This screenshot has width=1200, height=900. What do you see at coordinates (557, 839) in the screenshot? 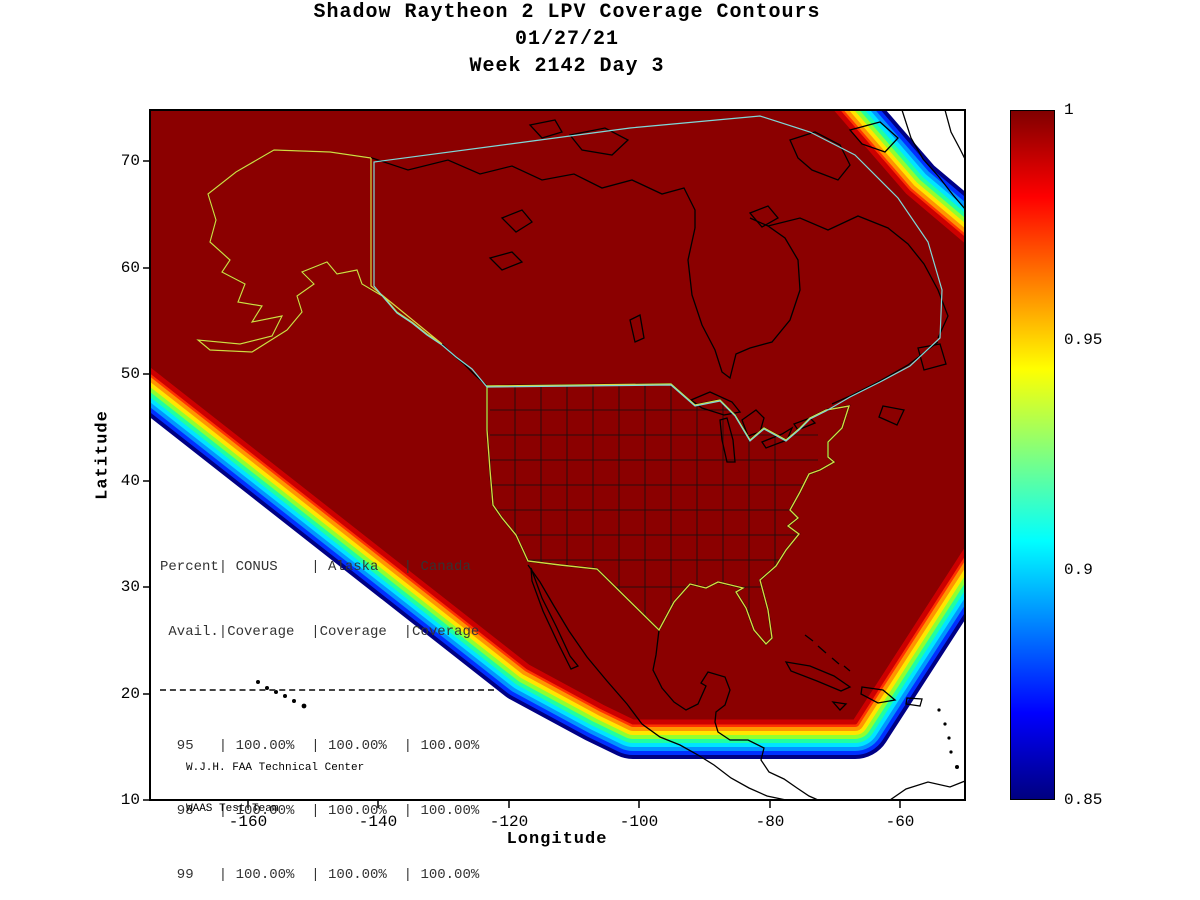
I see `x-axis-label: Longitude` at bounding box center [557, 839].